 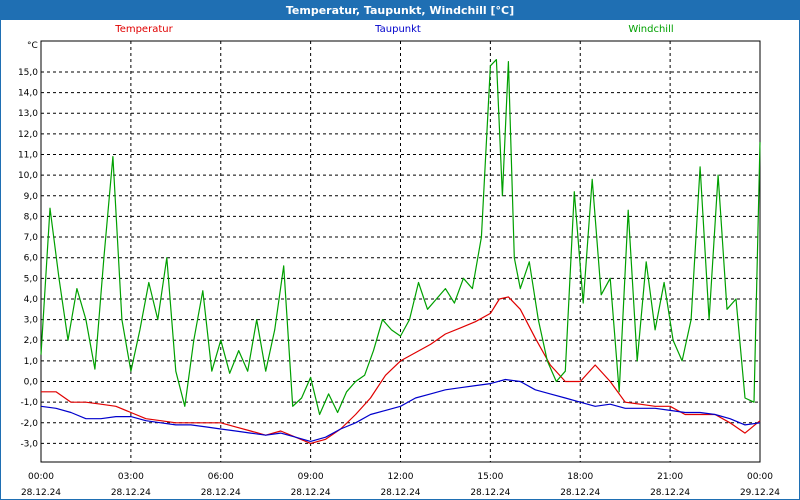 I want to click on x-tick-time: 12:00, so click(x=401, y=477).